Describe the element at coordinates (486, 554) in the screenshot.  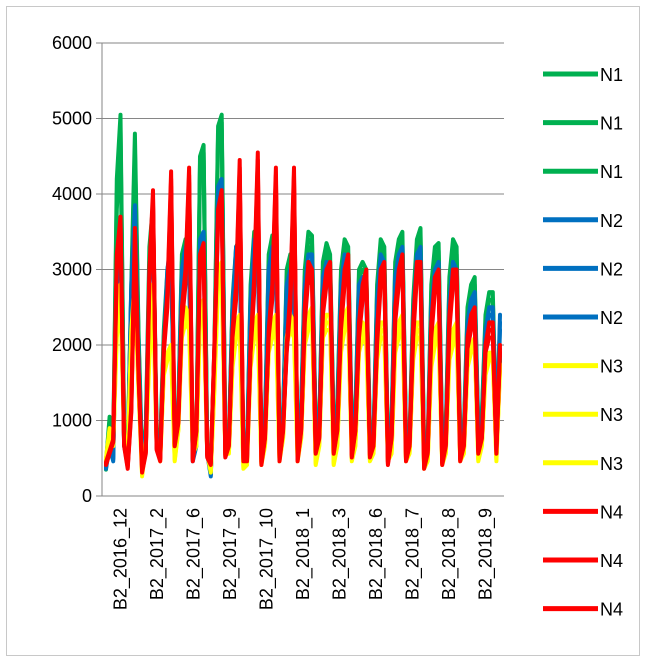
I see `x-tick-label-10: B2_2018_9` at that location.